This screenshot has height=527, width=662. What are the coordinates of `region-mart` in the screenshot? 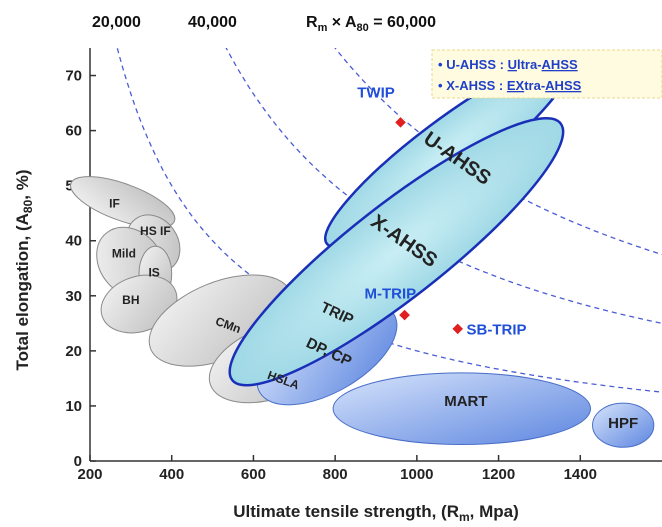 It's located at (461, 408).